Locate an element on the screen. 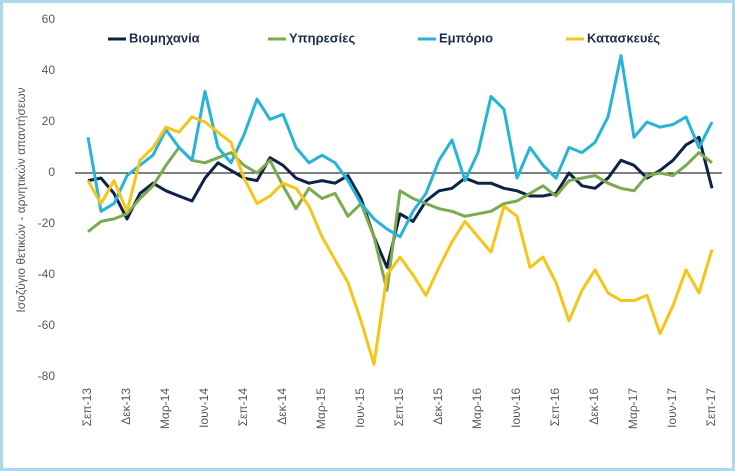  y-axis-label: Ισοζύγιο θετικών - αρνητικών απαντήσεων is located at coordinates (21, 199).